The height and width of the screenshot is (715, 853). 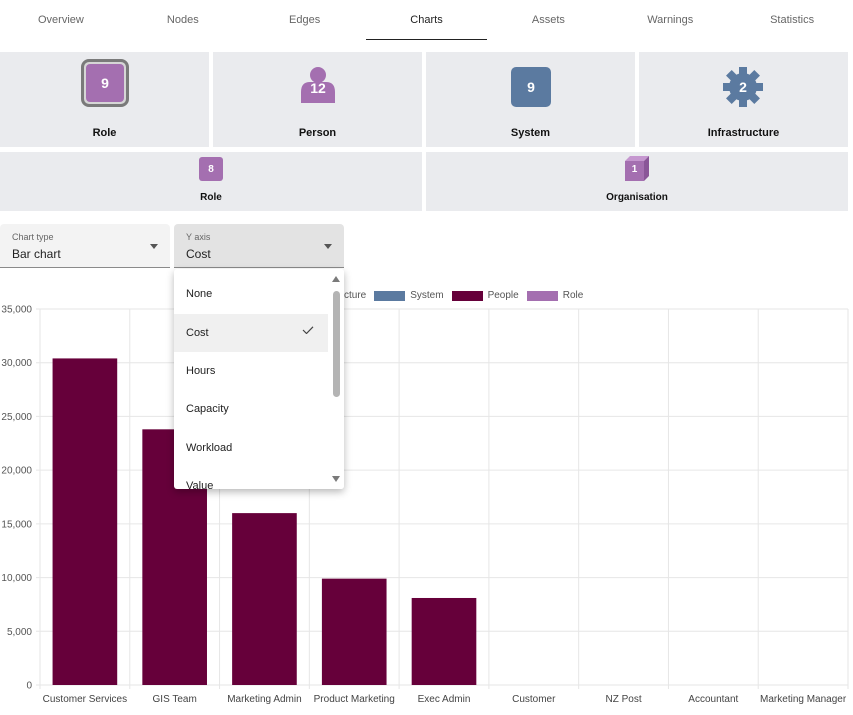 What do you see at coordinates (637, 197) in the screenshot?
I see `tile-label: Organisation` at bounding box center [637, 197].